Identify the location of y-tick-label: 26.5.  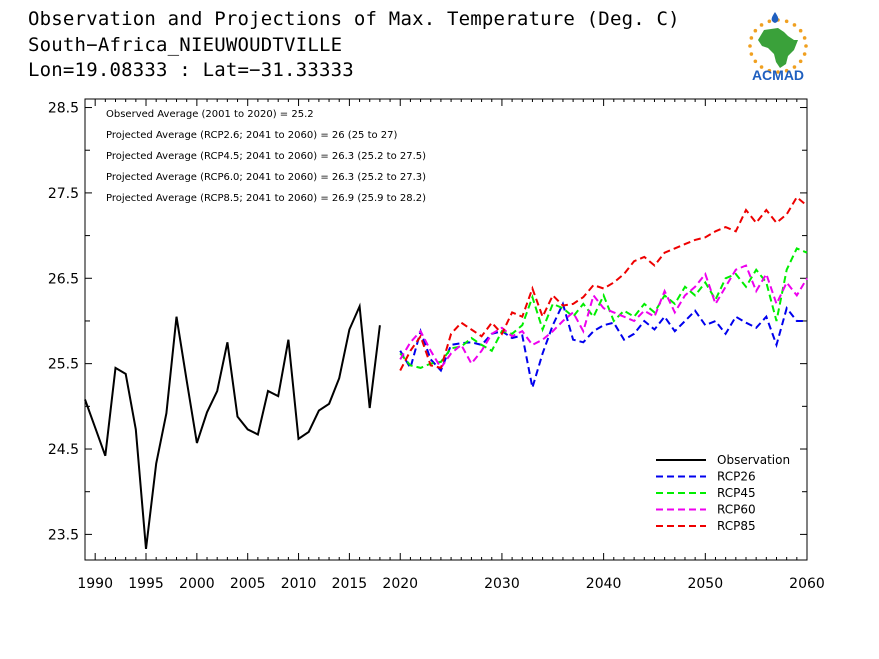
(63, 279).